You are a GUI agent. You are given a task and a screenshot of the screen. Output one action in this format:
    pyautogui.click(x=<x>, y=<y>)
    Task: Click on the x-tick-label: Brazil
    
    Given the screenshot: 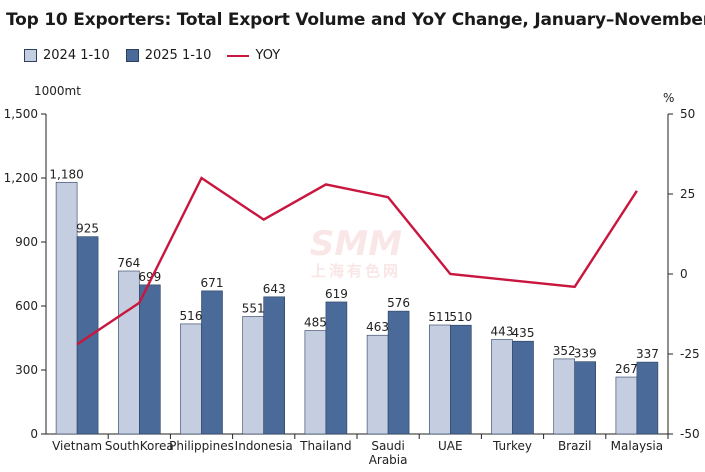 What is the action you would take?
    pyautogui.click(x=575, y=446)
    